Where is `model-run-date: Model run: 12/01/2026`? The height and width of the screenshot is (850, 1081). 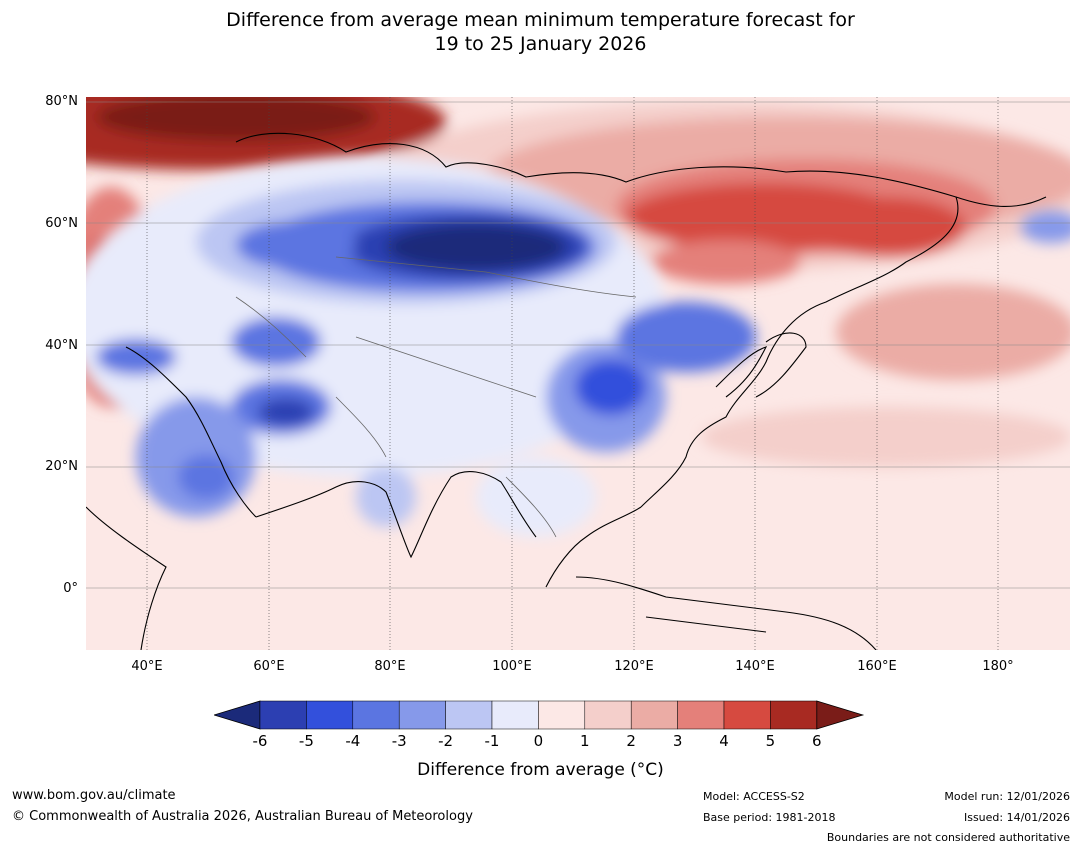
model-run-date: Model run: 12/01/2026 is located at coordinates (1007, 796).